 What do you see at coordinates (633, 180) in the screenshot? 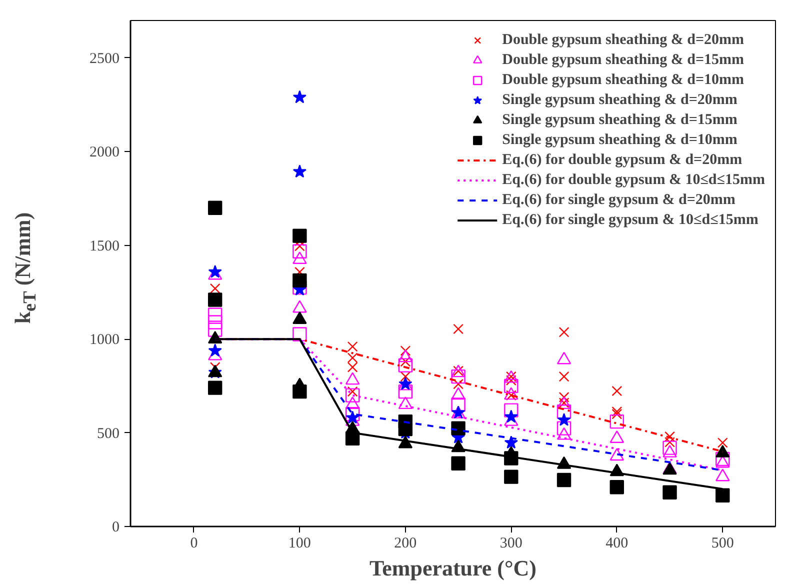
I see `legend-label: Eq.(6) for double gypsum & 10≤d≤15mm` at bounding box center [633, 180].